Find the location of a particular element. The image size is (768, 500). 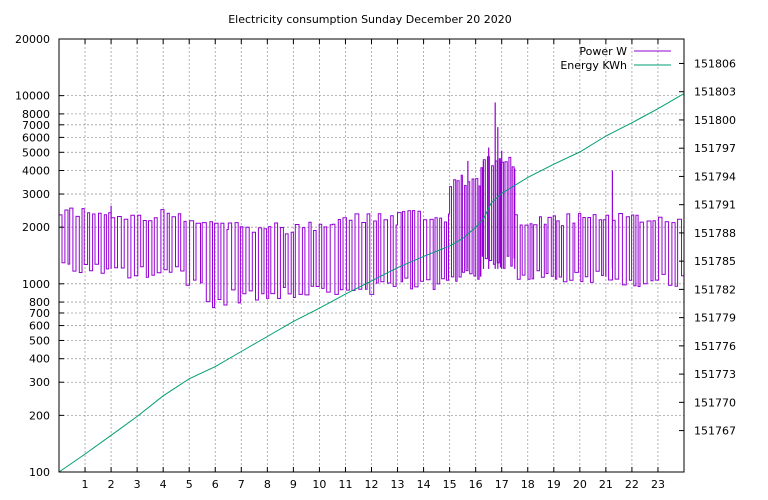

x-tick-label: 15 is located at coordinates (450, 484).